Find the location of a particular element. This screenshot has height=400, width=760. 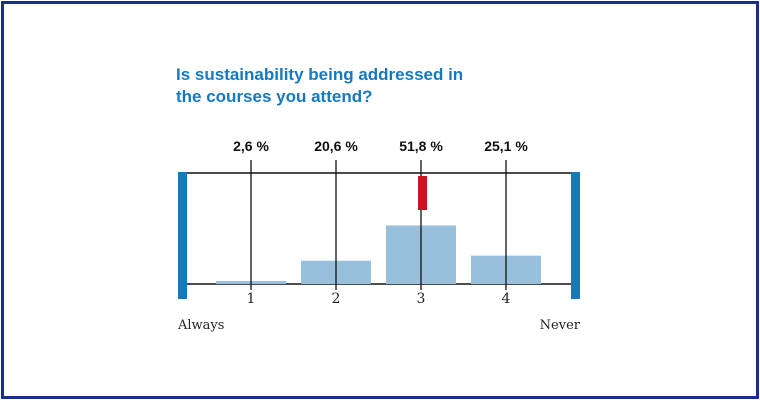

median-marker is located at coordinates (422, 193).